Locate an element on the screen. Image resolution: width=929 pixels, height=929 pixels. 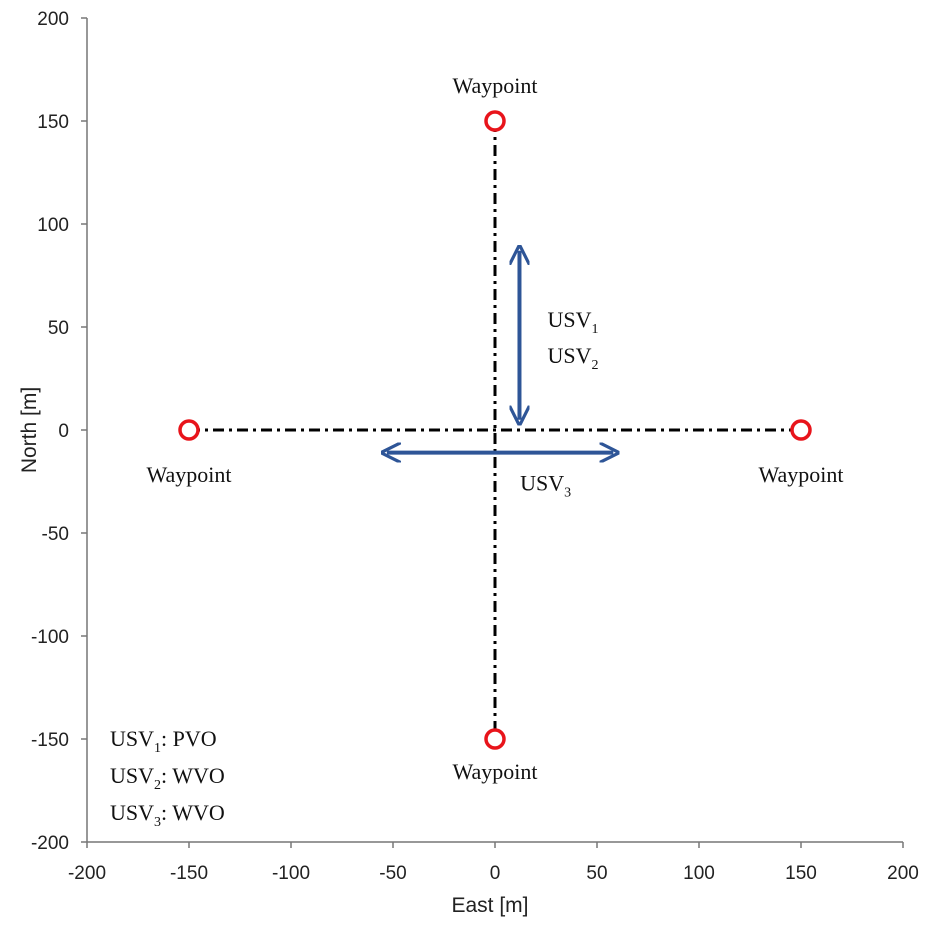
x-tick-label: -200 is located at coordinates (87, 873).